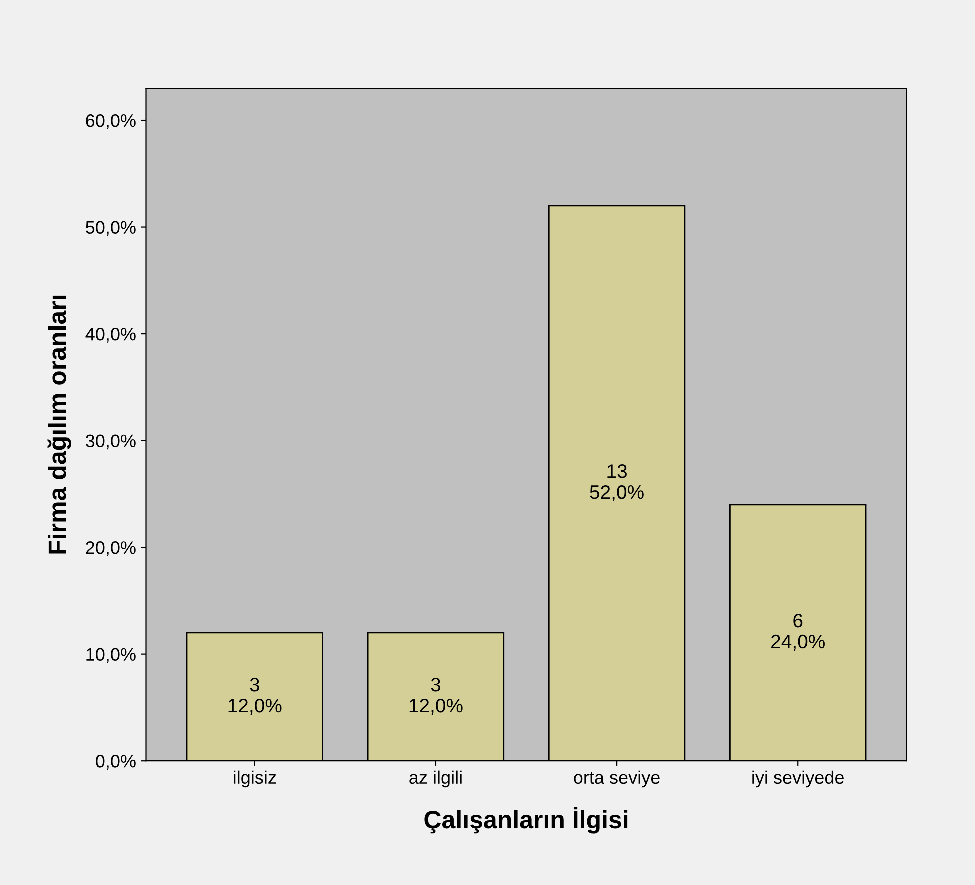 The height and width of the screenshot is (885, 975). What do you see at coordinates (255, 779) in the screenshot?
I see `x-tick-label: ilgisiz` at bounding box center [255, 779].